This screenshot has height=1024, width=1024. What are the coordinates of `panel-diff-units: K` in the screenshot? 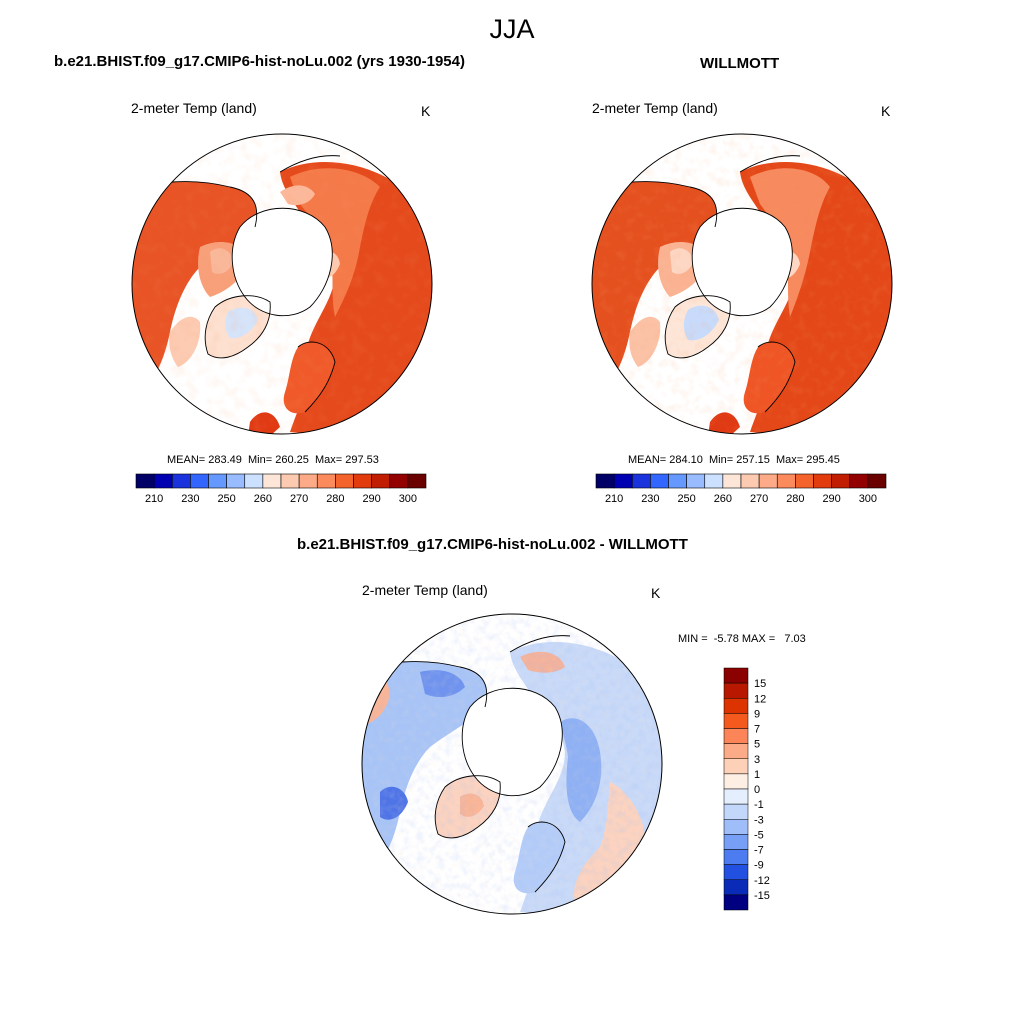 It's located at (656, 593).